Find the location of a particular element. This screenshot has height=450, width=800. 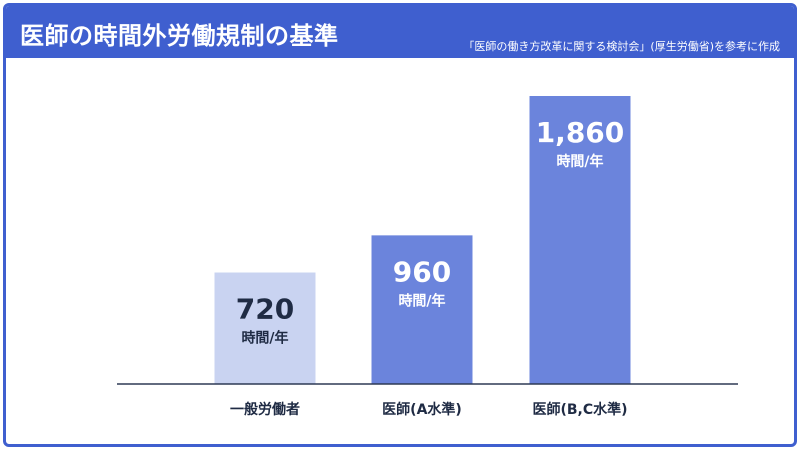

category-label: 医師(B,C水準) is located at coordinates (579, 409).